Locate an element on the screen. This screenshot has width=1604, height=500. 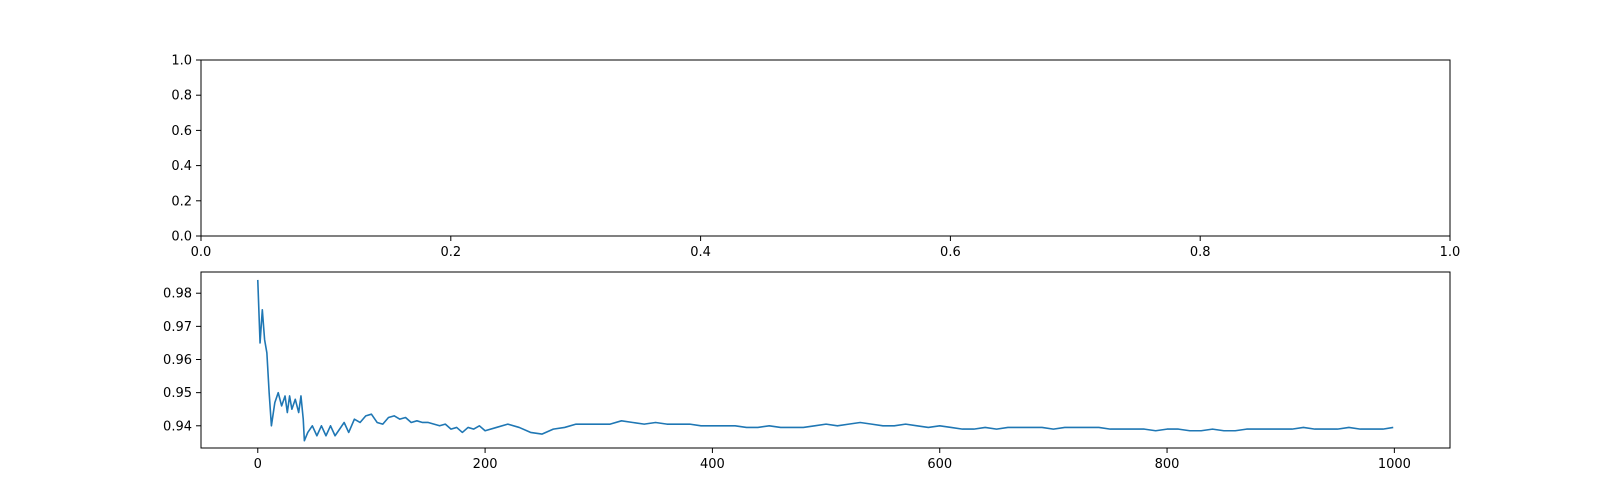
x-tick-label: 600 is located at coordinates (939, 464).